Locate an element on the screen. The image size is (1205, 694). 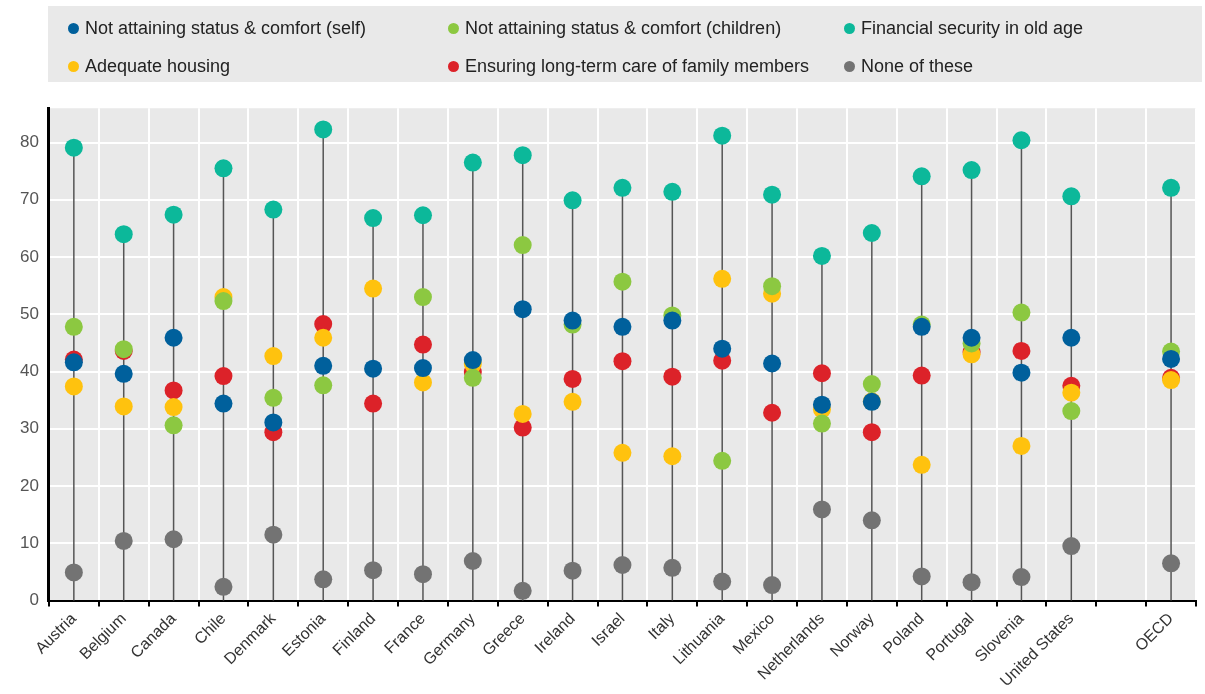
x-tick-label: Italy is located at coordinates (661, 626).